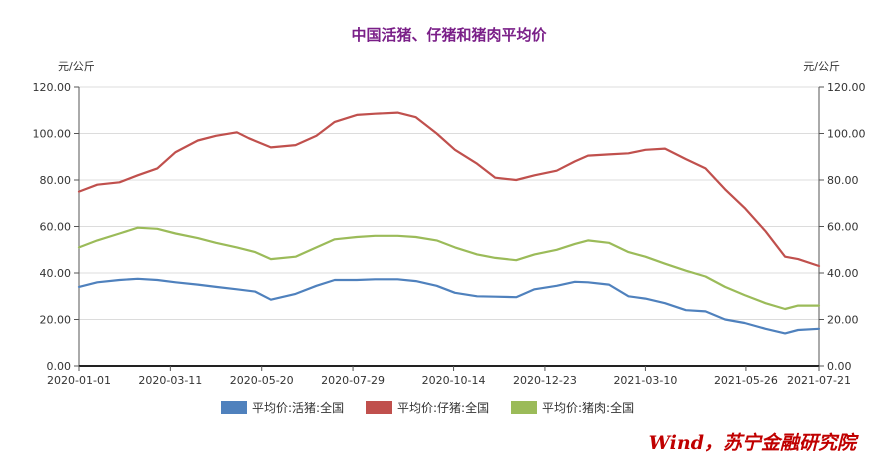 This screenshot has height=473, width=888. Describe the element at coordinates (298, 407) in the screenshot. I see `legend-label-1: 平均价:活猪:全国` at that location.